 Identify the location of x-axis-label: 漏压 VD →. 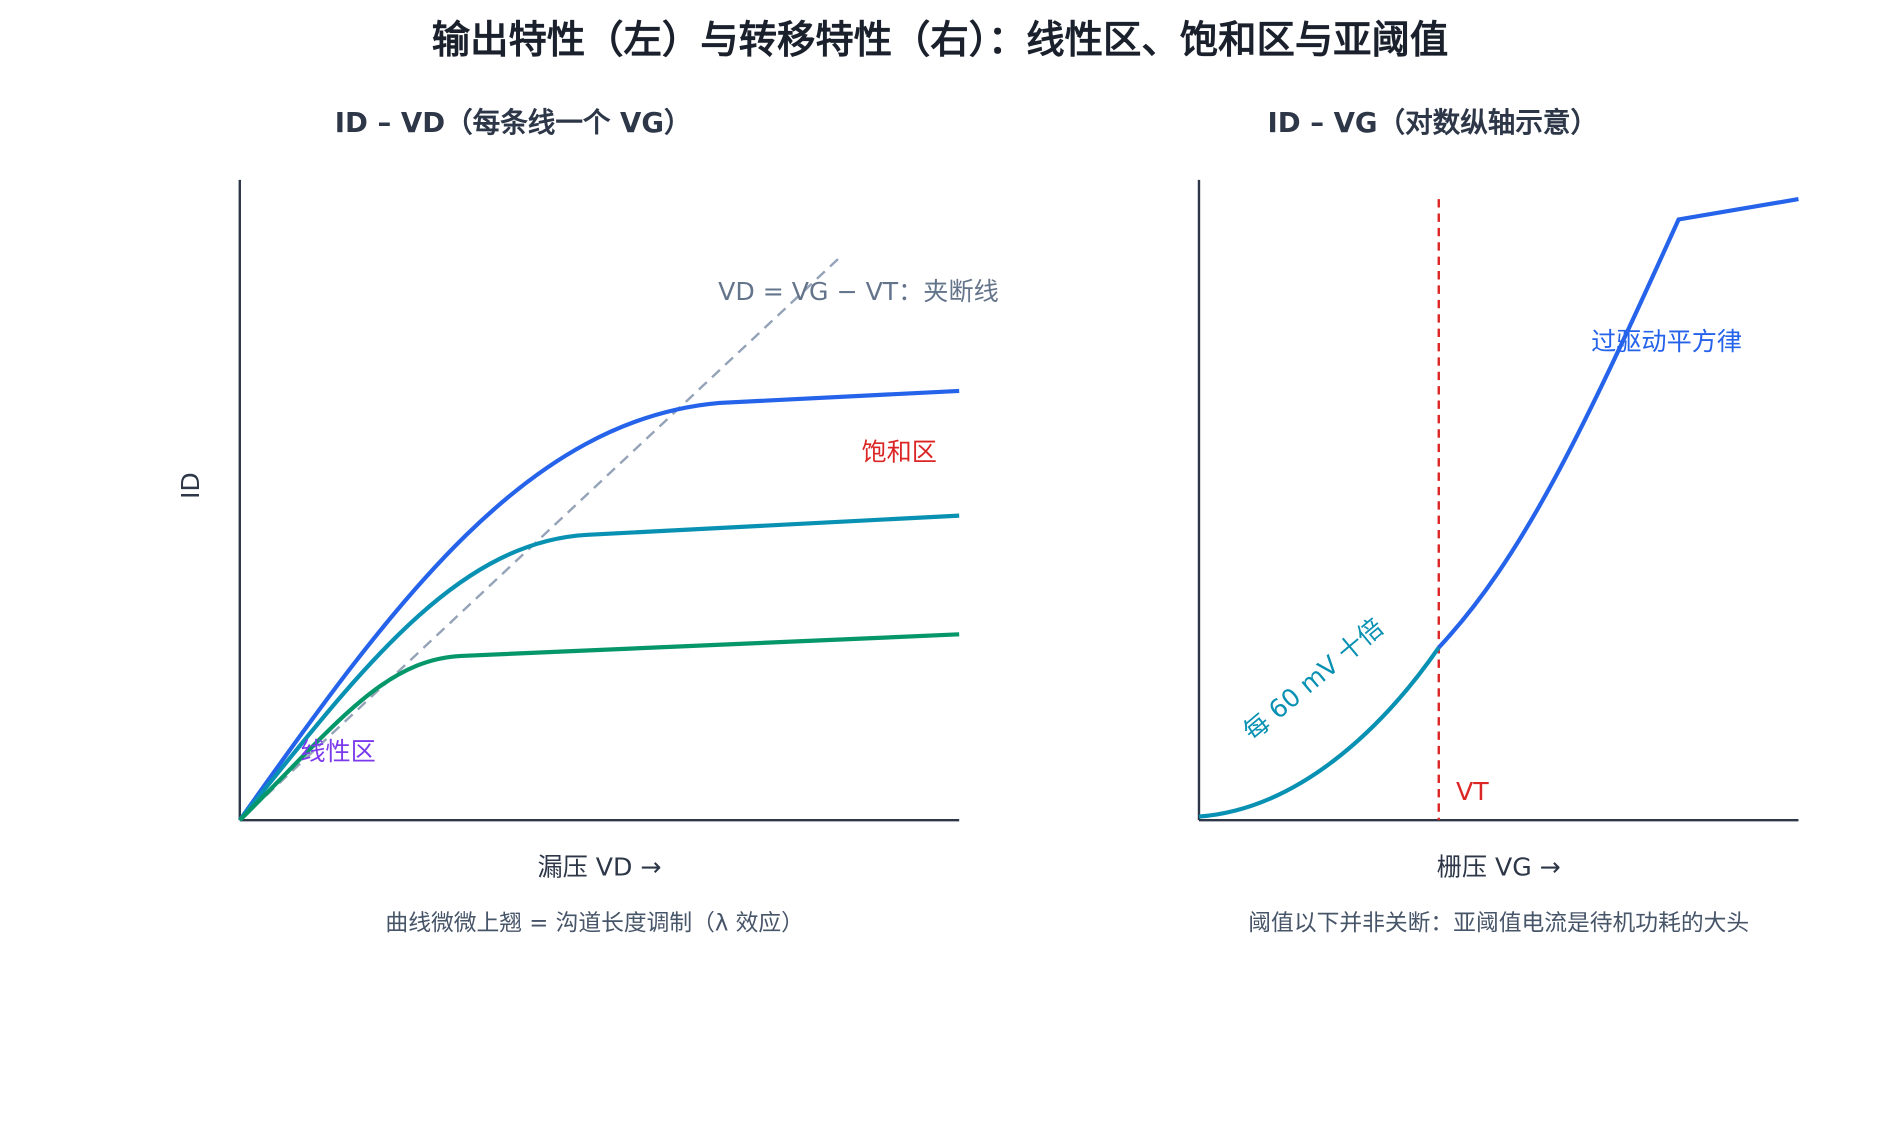
(600, 866).